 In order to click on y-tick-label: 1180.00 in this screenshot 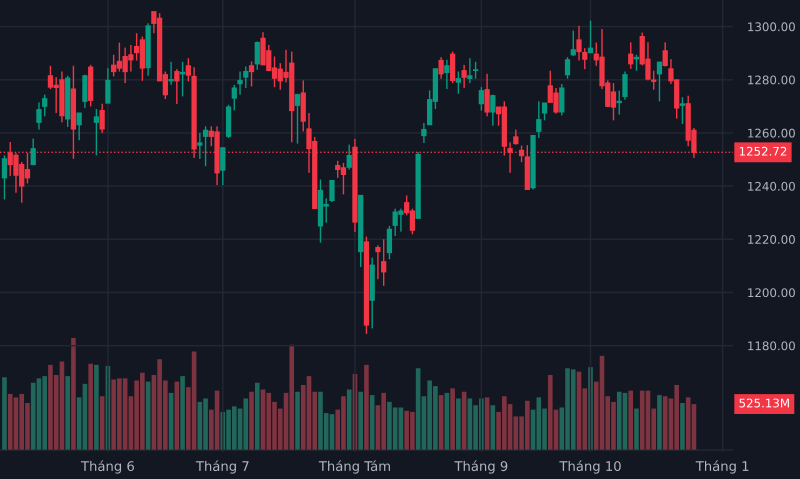, I will do `click(771, 345)`.